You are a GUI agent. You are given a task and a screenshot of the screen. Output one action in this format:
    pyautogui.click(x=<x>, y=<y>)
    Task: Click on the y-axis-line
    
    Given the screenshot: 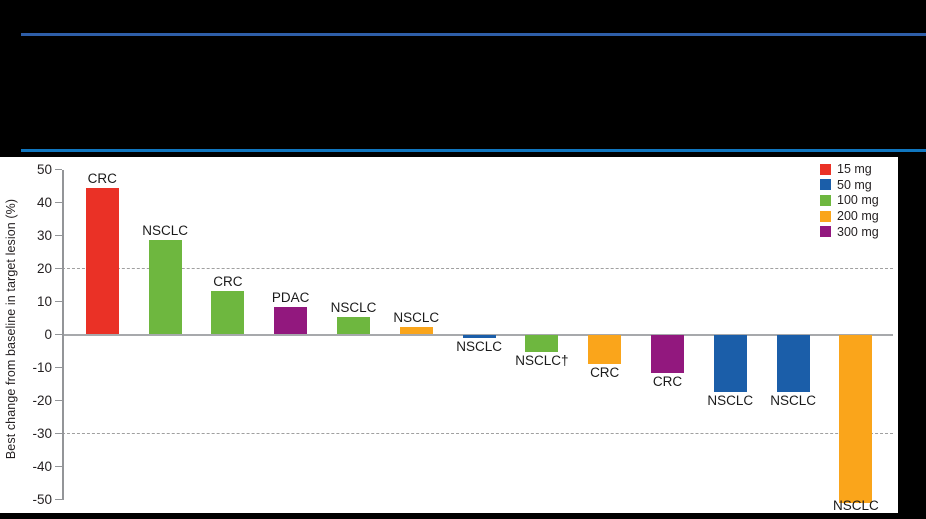 What is the action you would take?
    pyautogui.click(x=63, y=334)
    